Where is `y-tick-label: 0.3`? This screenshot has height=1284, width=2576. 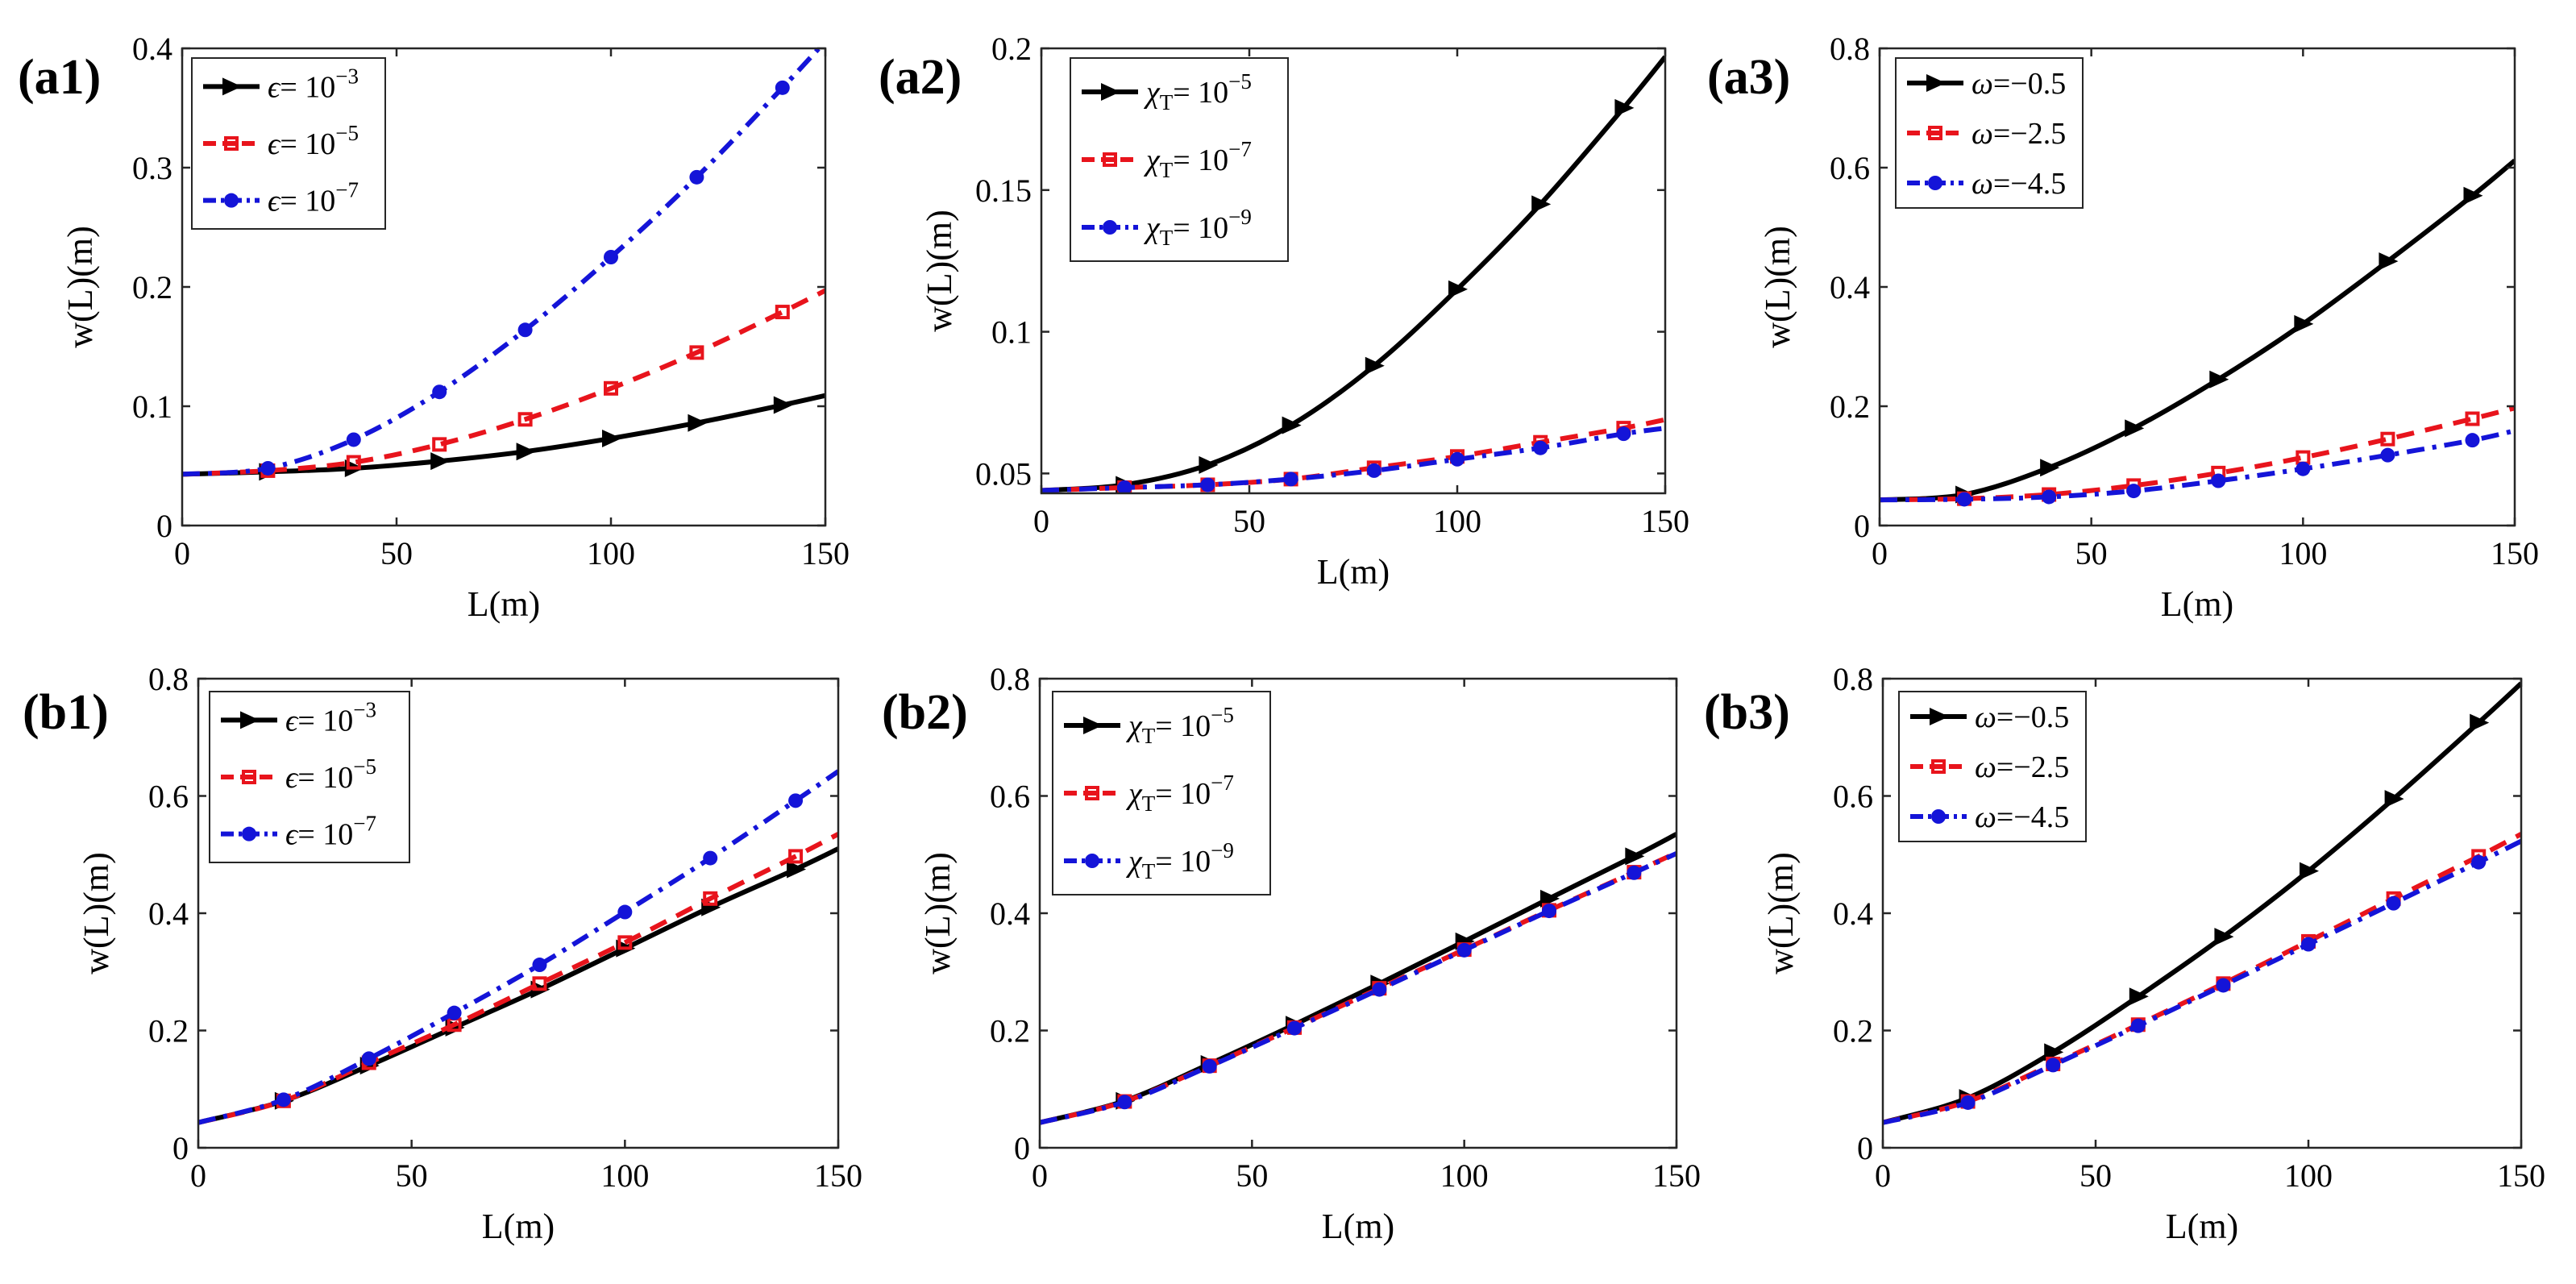 y-tick-label: 0.3 is located at coordinates (152, 168).